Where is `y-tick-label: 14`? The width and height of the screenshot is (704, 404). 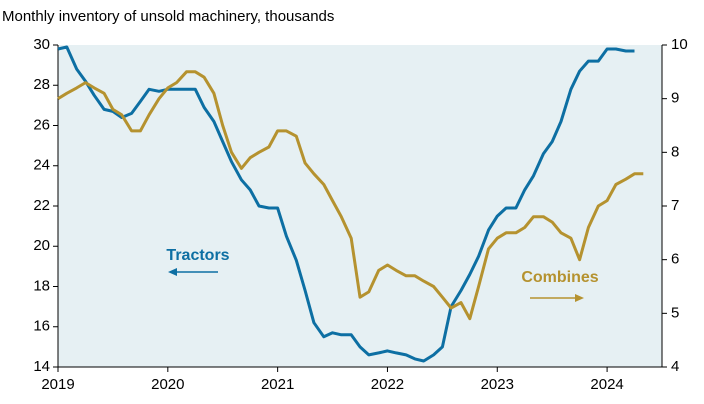
y-tick-label: 14 is located at coordinates (41, 366).